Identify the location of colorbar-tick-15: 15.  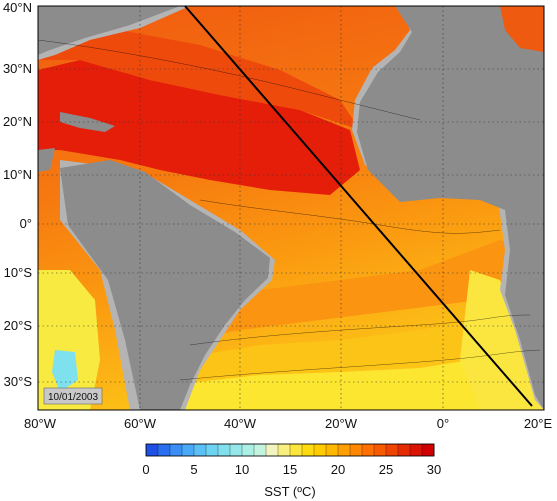
(290, 469).